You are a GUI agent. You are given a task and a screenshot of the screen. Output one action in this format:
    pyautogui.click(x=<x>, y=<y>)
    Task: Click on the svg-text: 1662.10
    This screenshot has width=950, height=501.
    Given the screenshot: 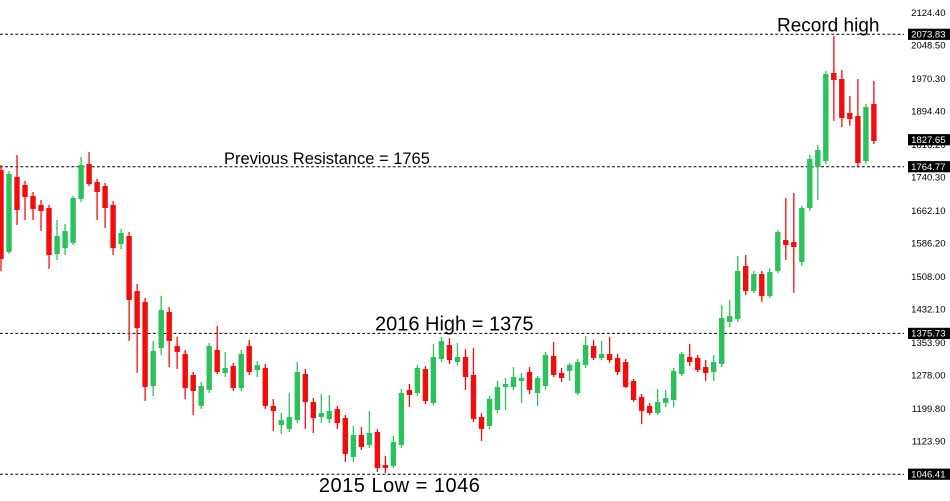 What is the action you would take?
    pyautogui.click(x=928, y=211)
    